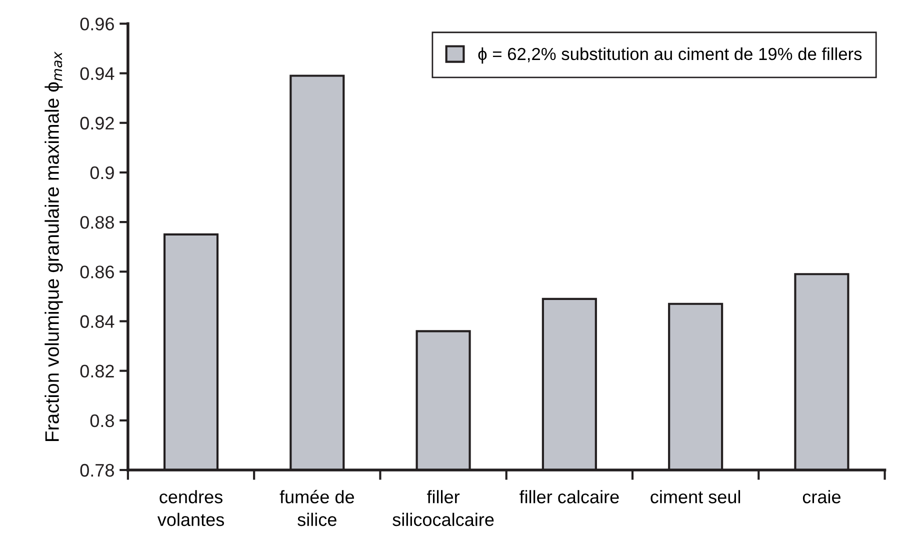 Image resolution: width=901 pixels, height=551 pixels. Describe the element at coordinates (443, 508) in the screenshot. I see `x-tick-label: filler silicocalcaire` at that location.